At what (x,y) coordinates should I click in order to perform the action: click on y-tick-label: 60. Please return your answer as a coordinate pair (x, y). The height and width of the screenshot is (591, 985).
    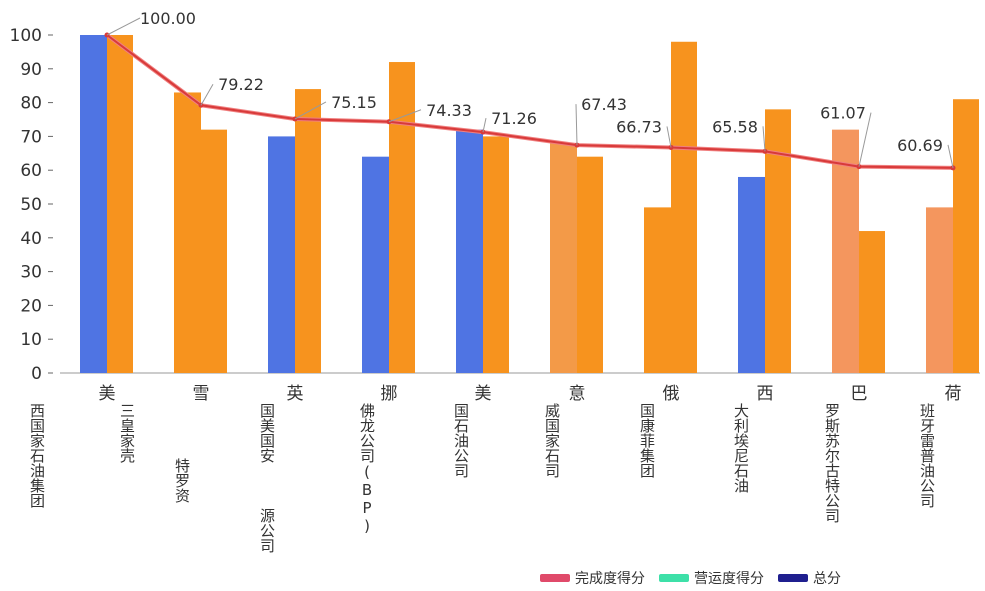
    Looking at the image, I should click on (31, 171).